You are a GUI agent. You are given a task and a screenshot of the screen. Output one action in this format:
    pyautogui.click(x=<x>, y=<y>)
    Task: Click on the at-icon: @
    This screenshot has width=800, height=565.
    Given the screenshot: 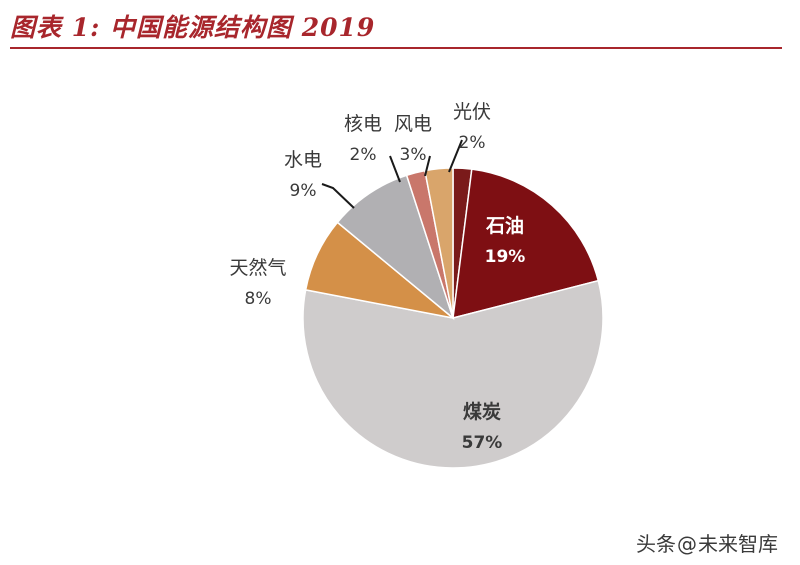 What is the action you would take?
    pyautogui.click(x=687, y=544)
    